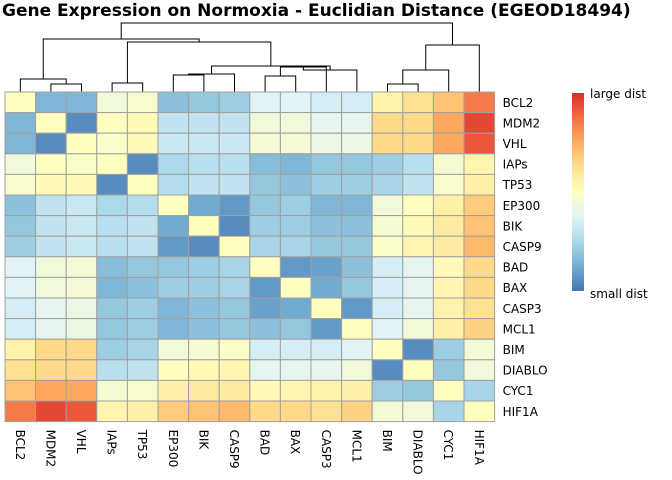 The width and height of the screenshot is (672, 480). What do you see at coordinates (173, 123) in the screenshot?
I see `heatmap-cell-mdm2-ep300` at bounding box center [173, 123].